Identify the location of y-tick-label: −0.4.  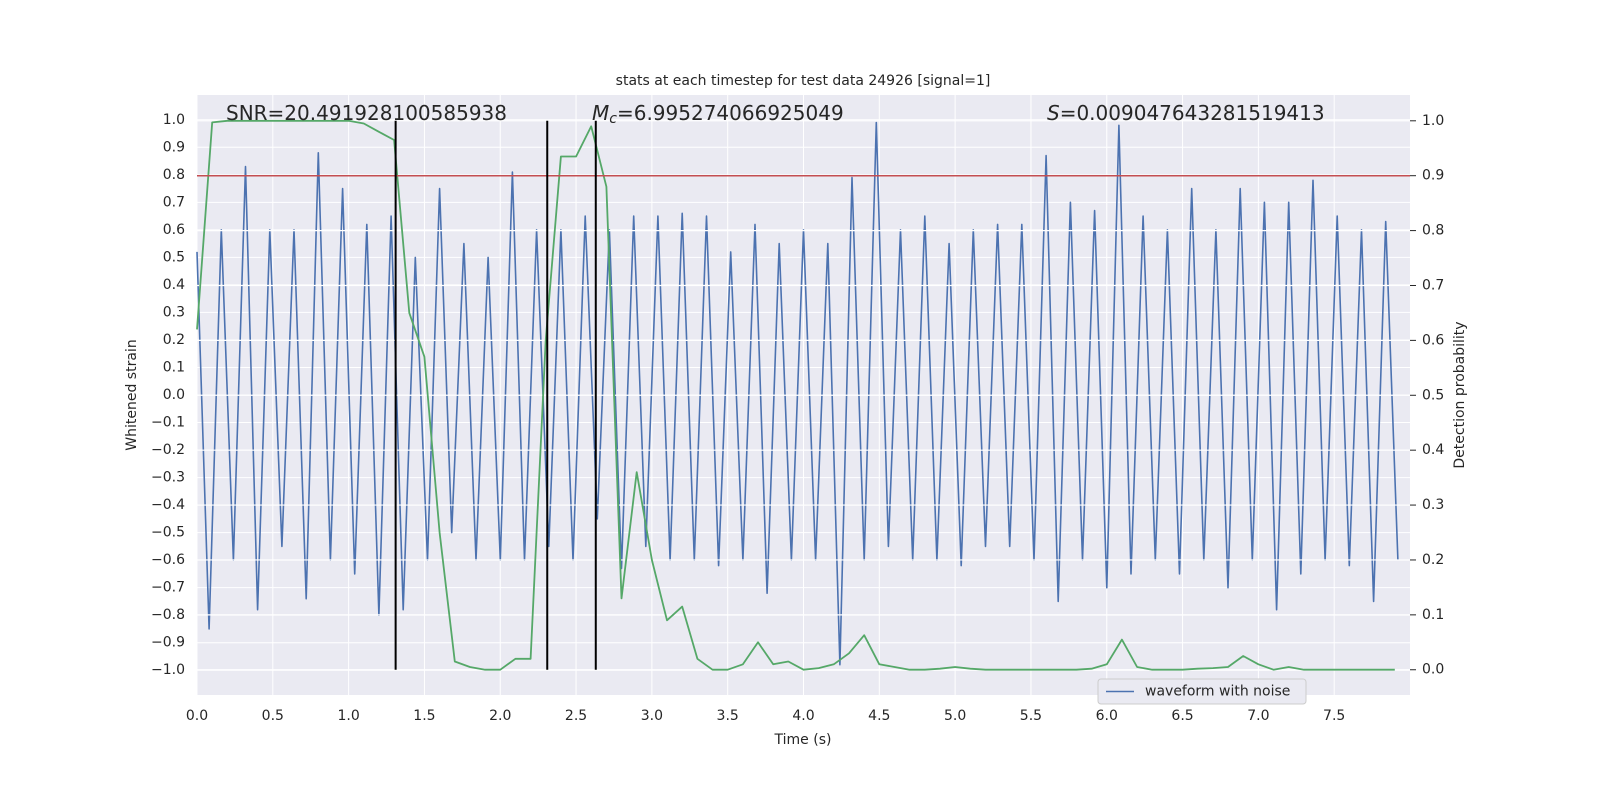
(168, 505).